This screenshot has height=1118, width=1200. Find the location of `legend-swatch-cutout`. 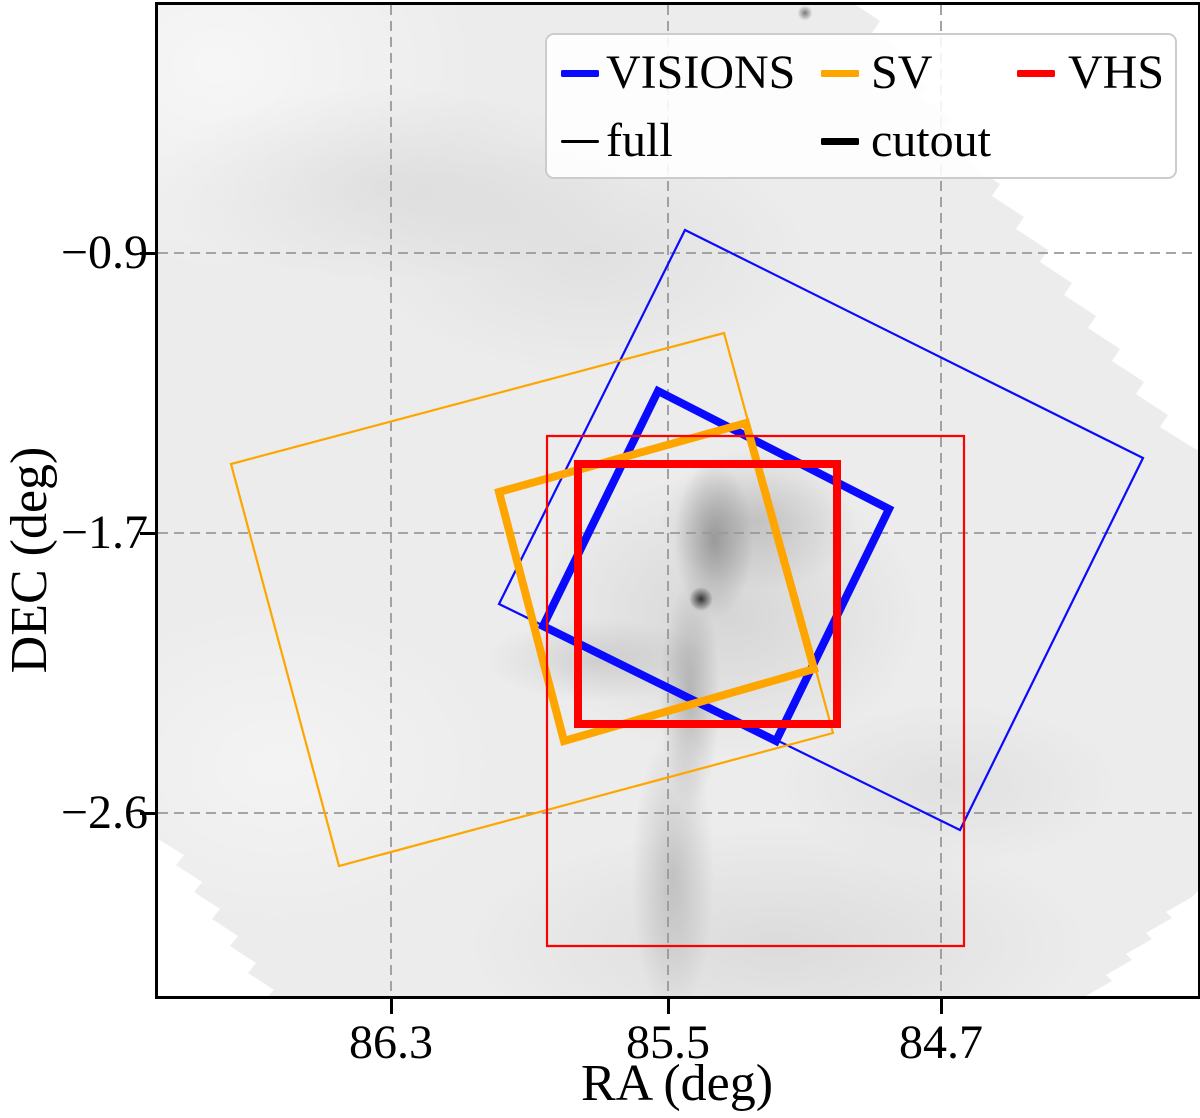

legend-swatch-cutout is located at coordinates (840, 141).